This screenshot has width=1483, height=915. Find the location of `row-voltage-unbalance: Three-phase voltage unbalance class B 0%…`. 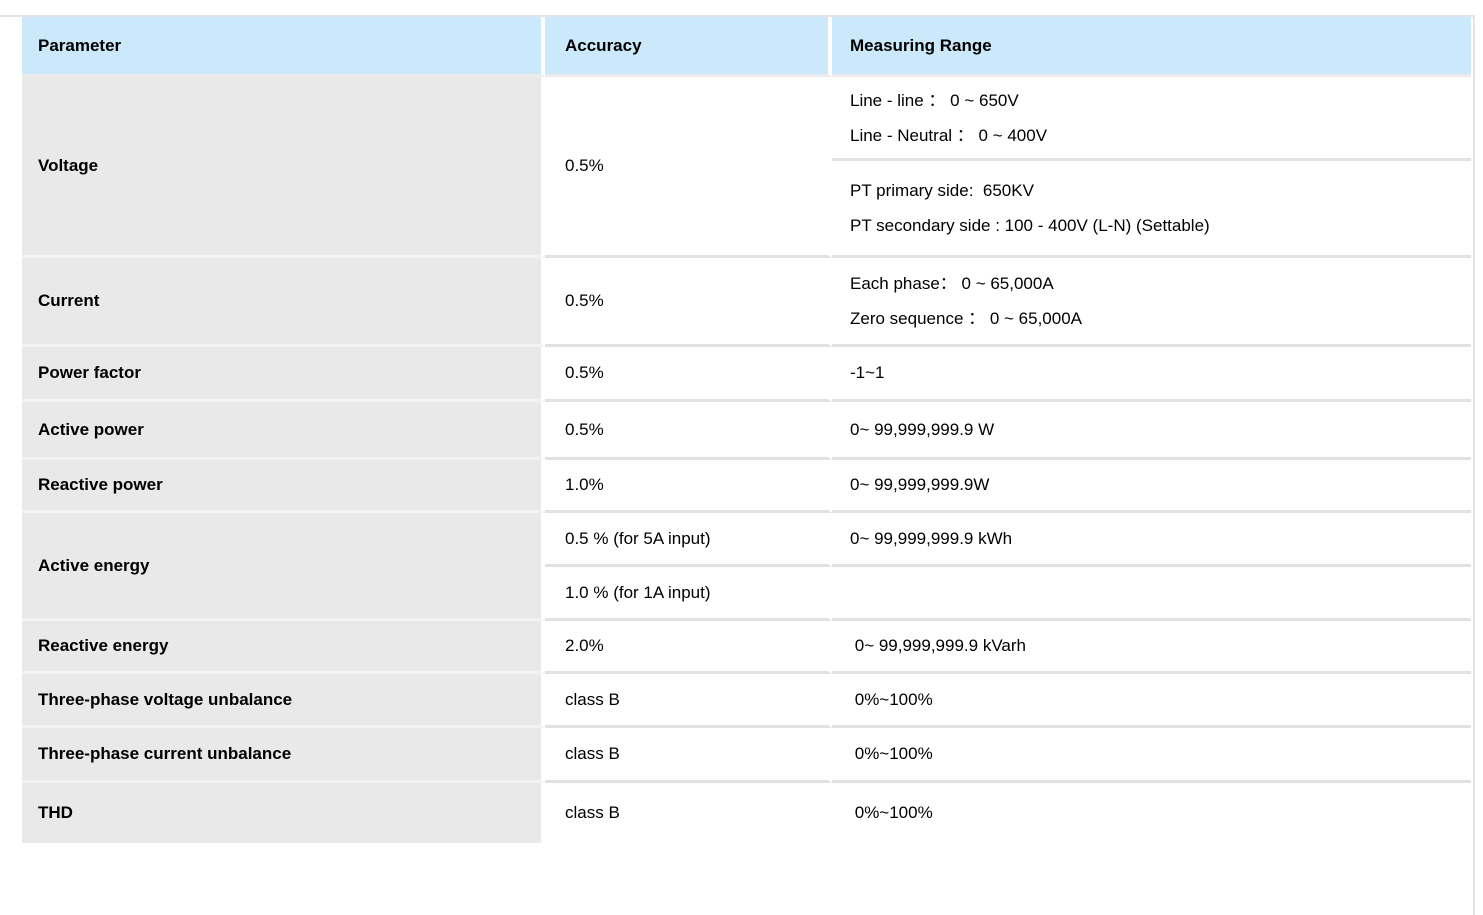

row-voltage-unbalance: Three-phase voltage unbalance class B 0%… is located at coordinates (746, 701).